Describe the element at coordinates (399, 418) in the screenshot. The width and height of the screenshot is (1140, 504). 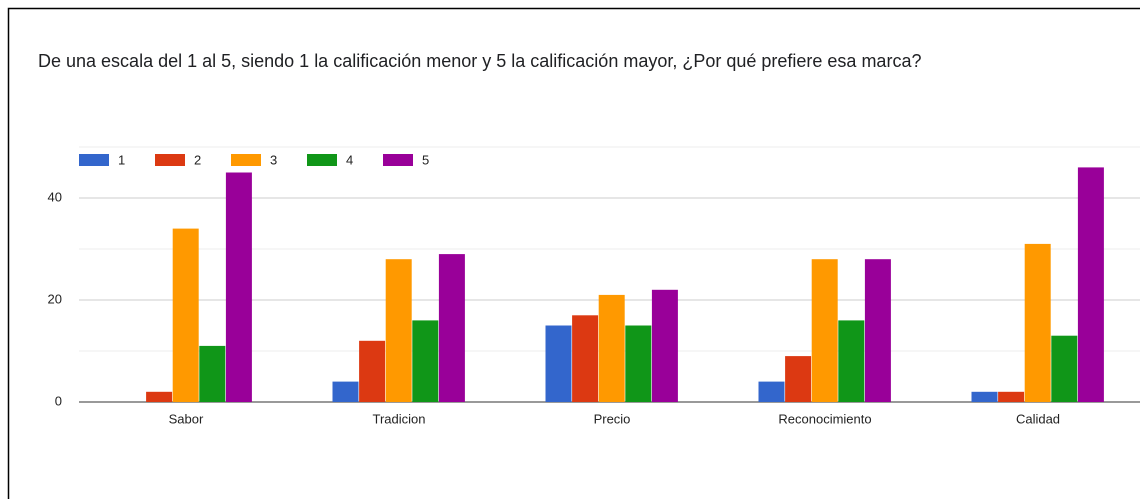
I see `x-tick-label: Tradicion` at that location.